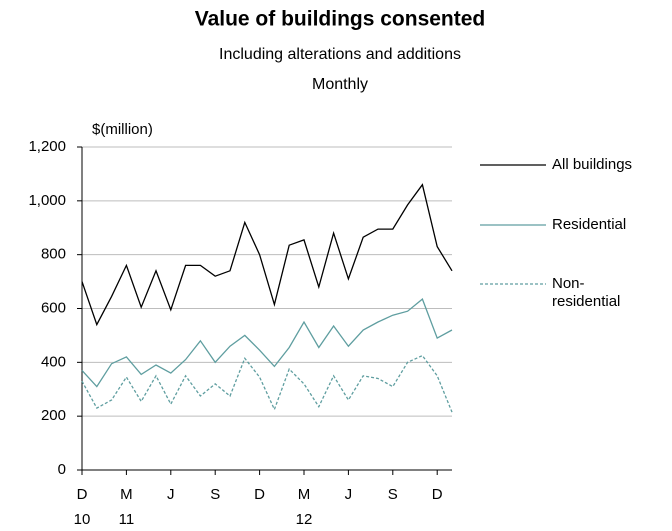 The width and height of the screenshot is (672, 531). What do you see at coordinates (82, 519) in the screenshot?
I see `x-year-label: 10` at bounding box center [82, 519].